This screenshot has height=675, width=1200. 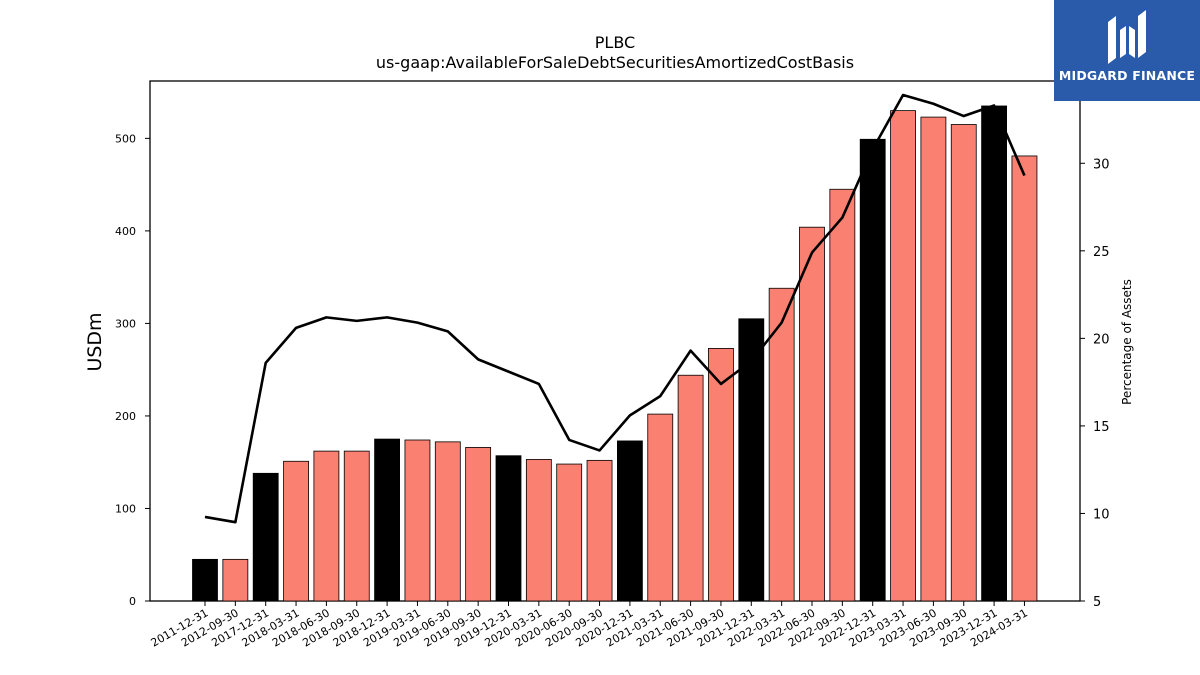 What do you see at coordinates (125, 231) in the screenshot?
I see `y-tick-label: 400` at bounding box center [125, 231].